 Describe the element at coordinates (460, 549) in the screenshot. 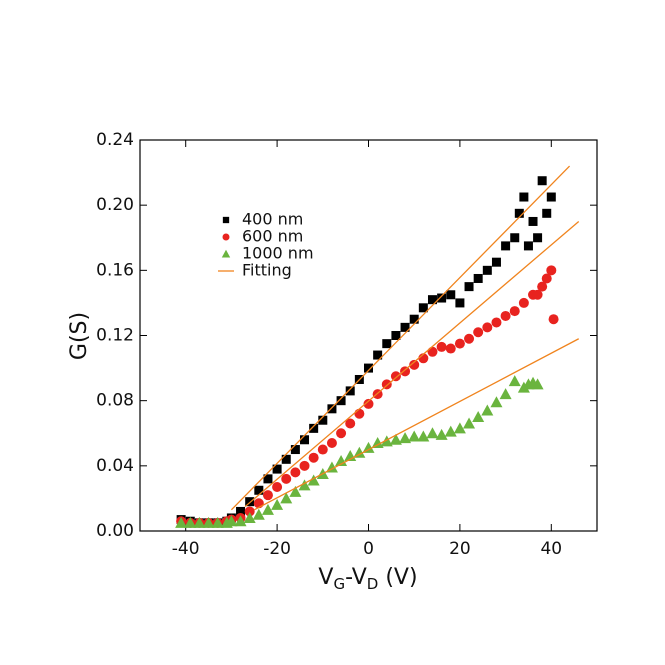

I see `x-tick-label: 20` at that location.